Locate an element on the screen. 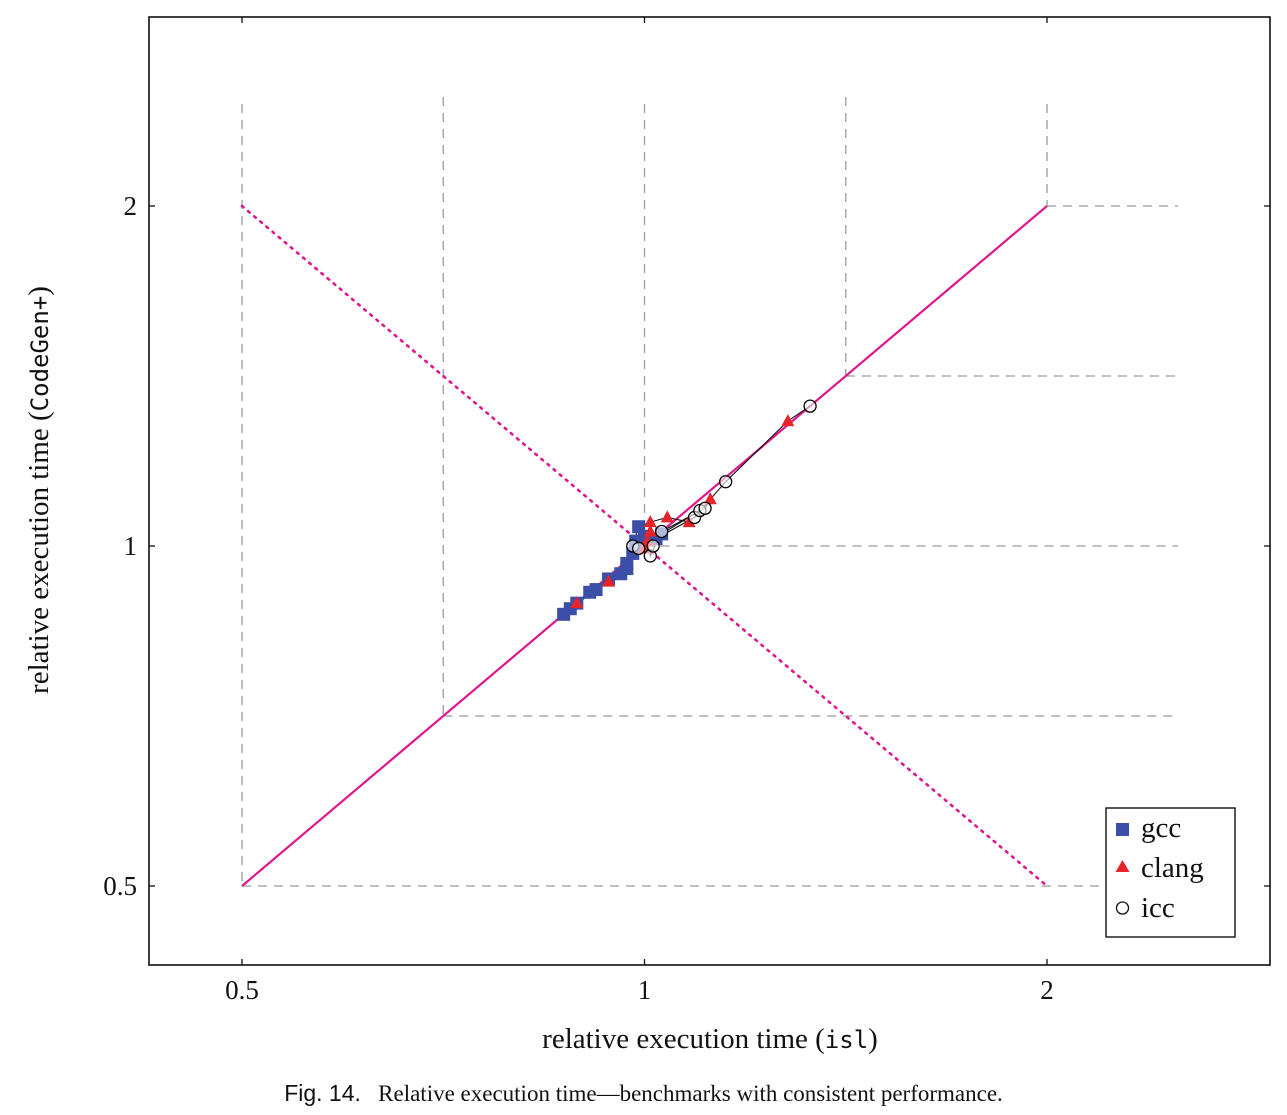 This screenshot has width=1287, height=1115. x-tick-label: 0.5 is located at coordinates (242, 990).